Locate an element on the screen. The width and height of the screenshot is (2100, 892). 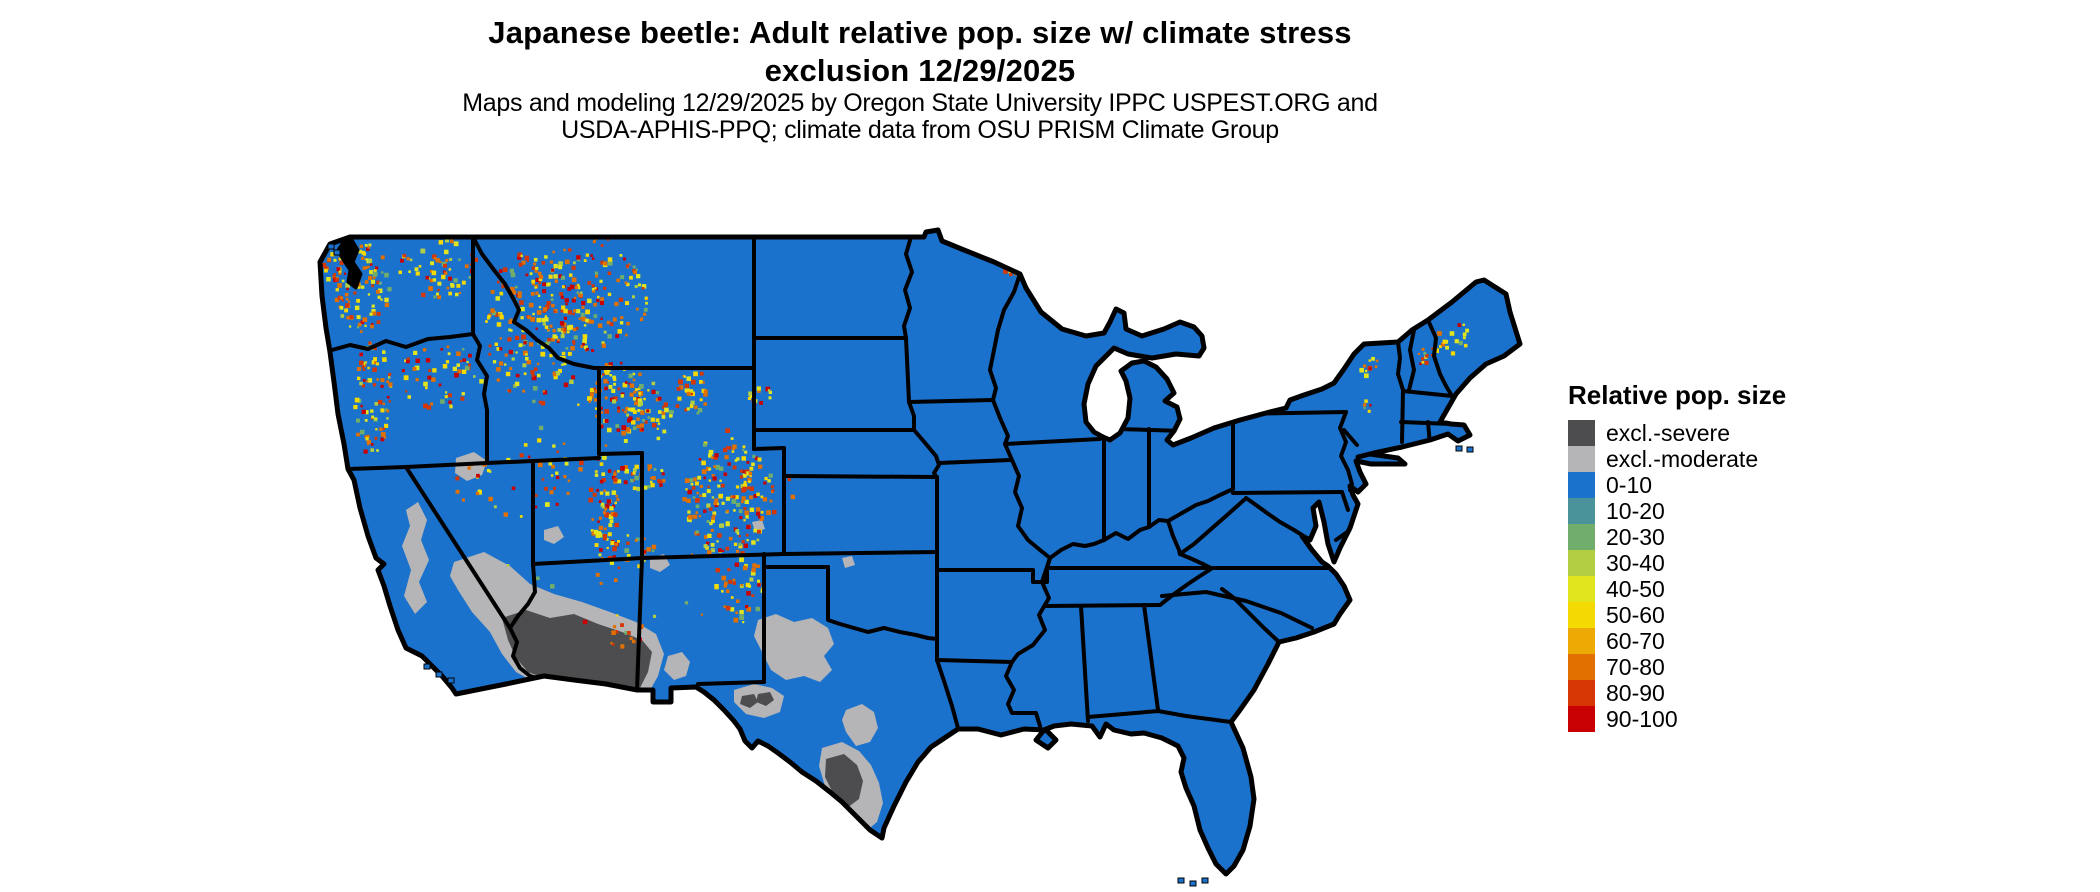
legend-label: 90-100 is located at coordinates (1642, 718).